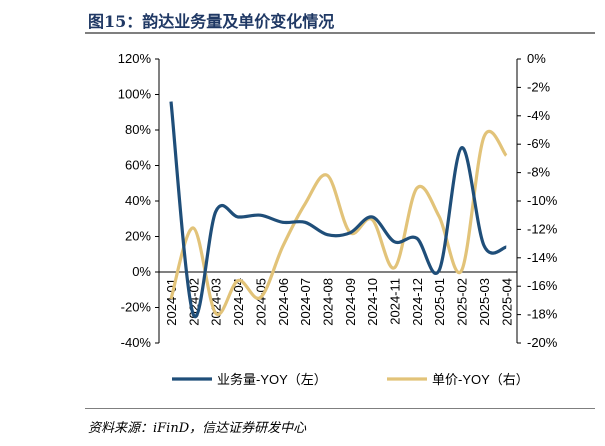  I want to click on x-tick-label: 2025-04, so click(506, 302).